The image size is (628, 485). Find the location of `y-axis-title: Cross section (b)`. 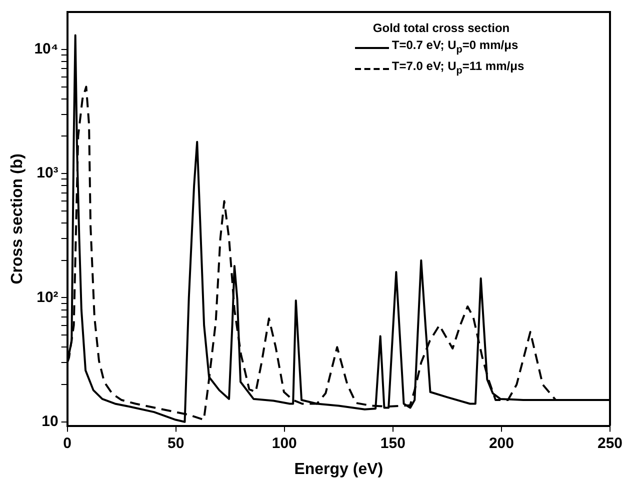

y-axis-title: Cross section (b) is located at coordinates (17, 219).